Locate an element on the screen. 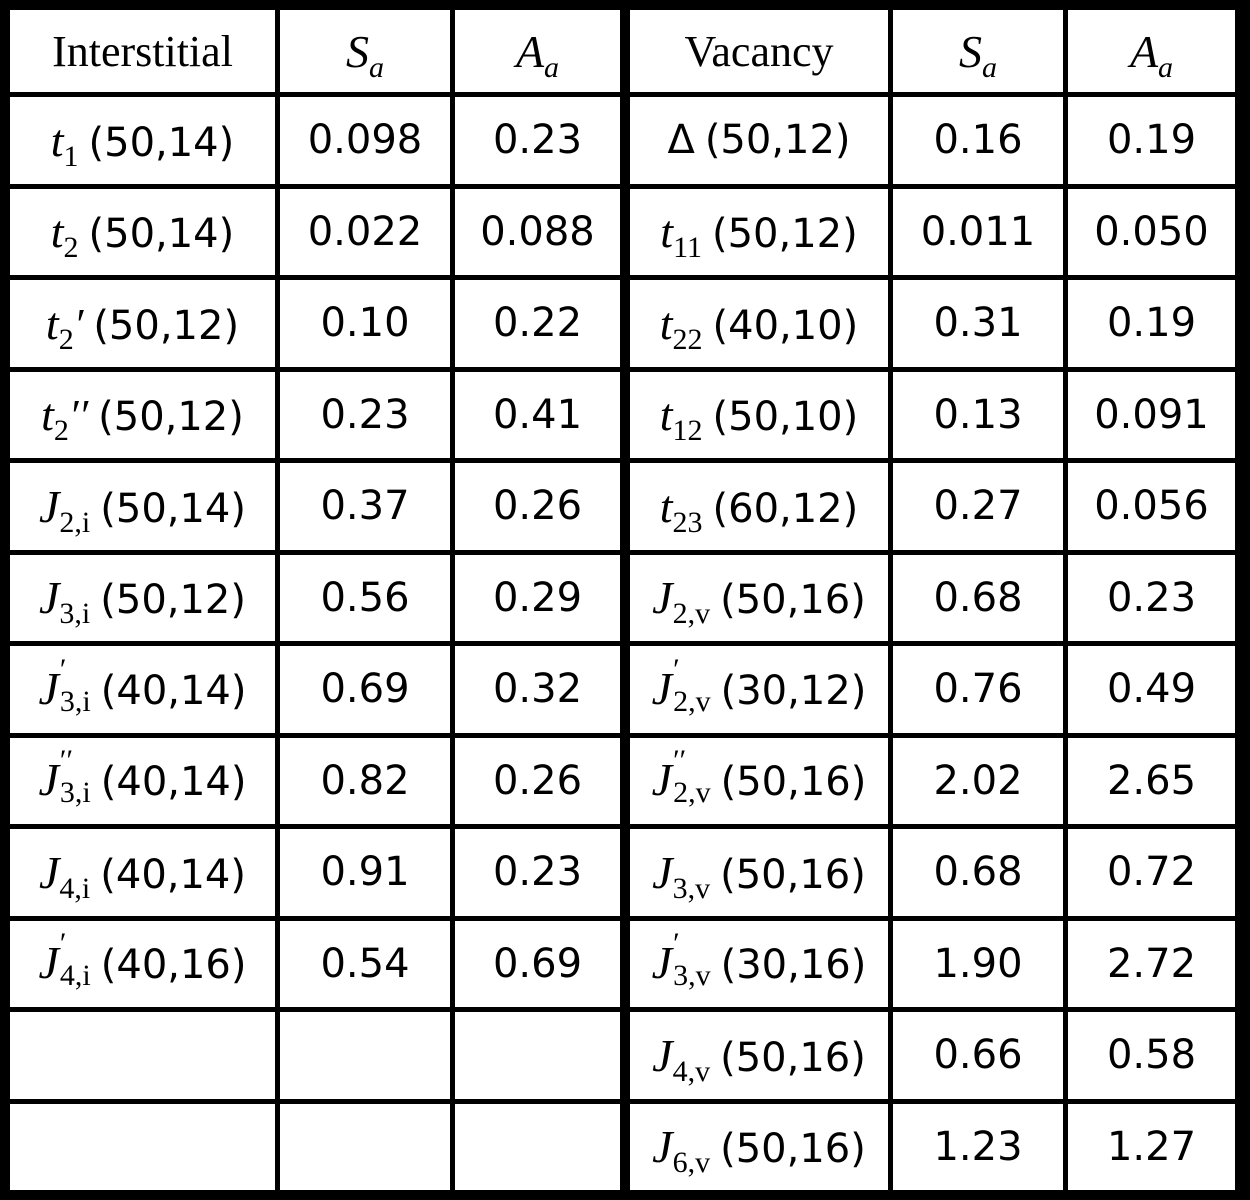 The image size is (1250, 1200). table-cell: 0.37 is located at coordinates (365, 506).